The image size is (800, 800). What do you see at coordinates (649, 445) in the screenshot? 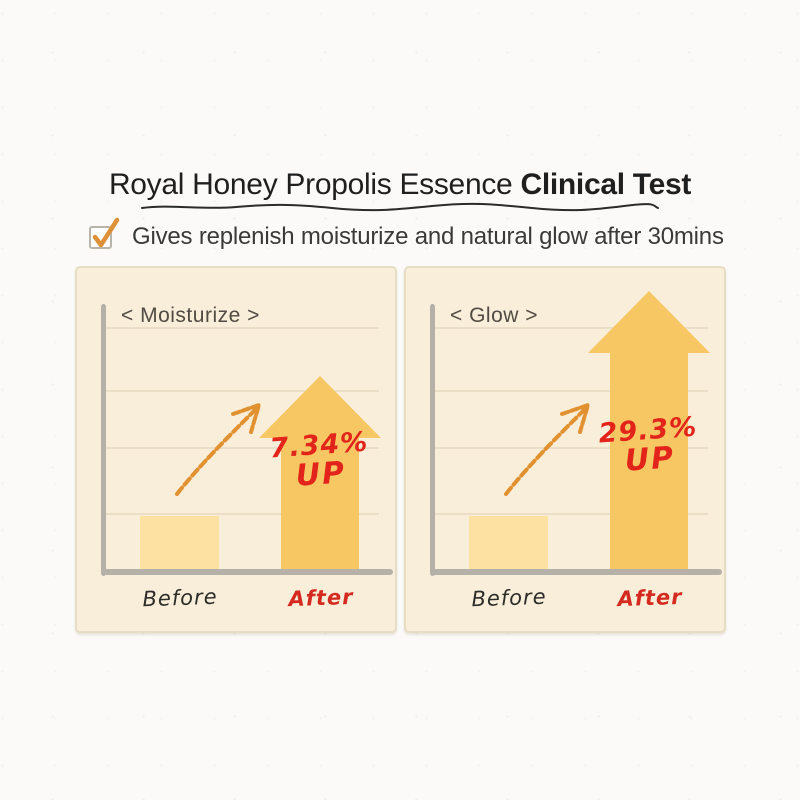
I see `increase-percent-label: 29.3% UP` at bounding box center [649, 445].